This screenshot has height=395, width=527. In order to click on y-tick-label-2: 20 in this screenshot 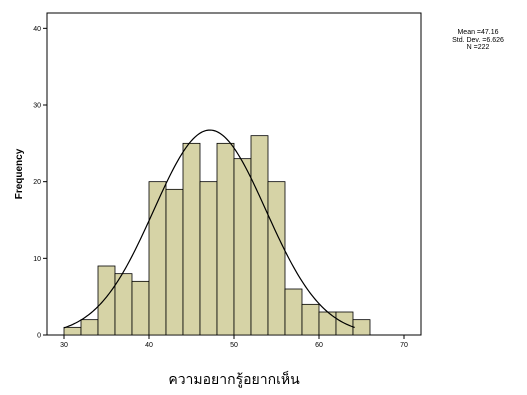, I will do `click(37, 182)`.